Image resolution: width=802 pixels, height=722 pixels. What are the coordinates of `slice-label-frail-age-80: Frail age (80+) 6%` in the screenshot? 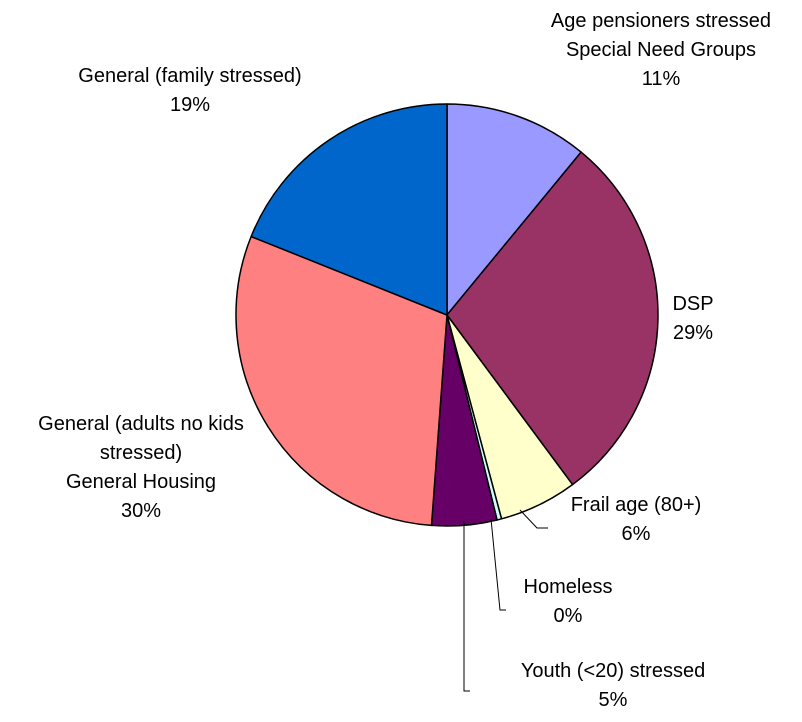 It's located at (636, 519).